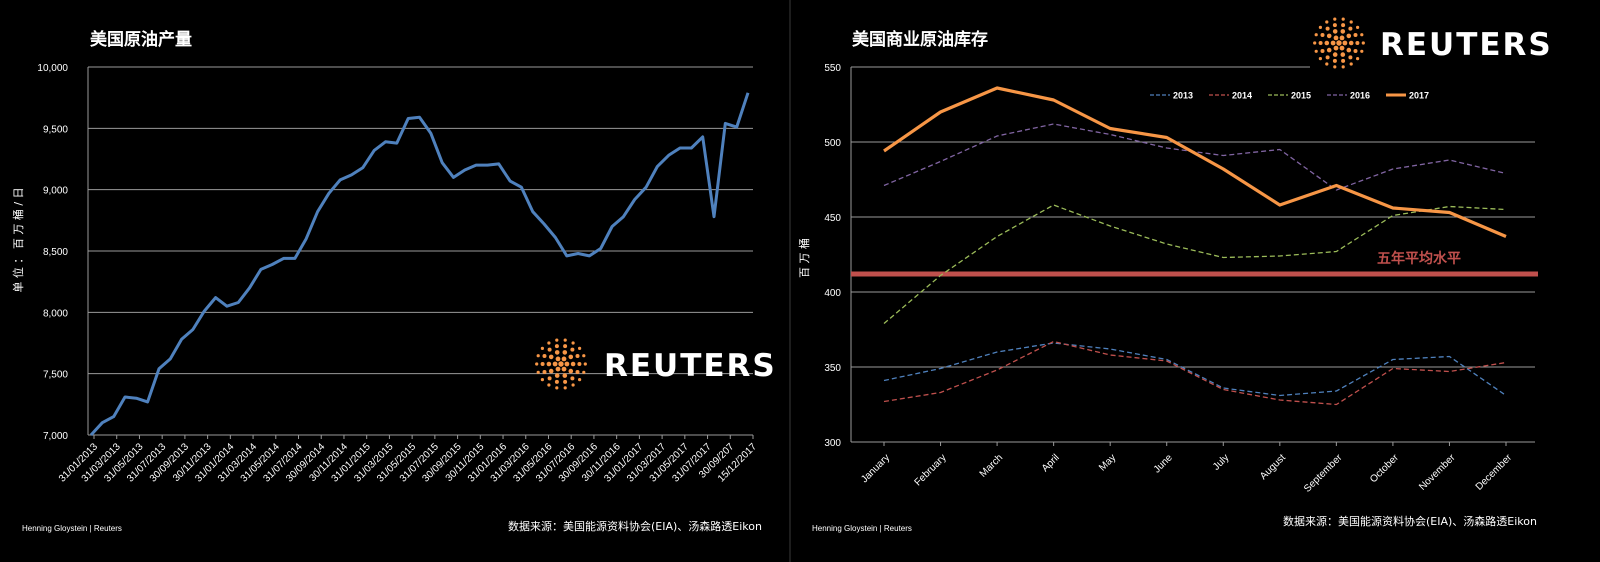 Image resolution: width=1600 pixels, height=562 pixels. What do you see at coordinates (991, 465) in the screenshot?
I see `x-tick-label: March` at bounding box center [991, 465].